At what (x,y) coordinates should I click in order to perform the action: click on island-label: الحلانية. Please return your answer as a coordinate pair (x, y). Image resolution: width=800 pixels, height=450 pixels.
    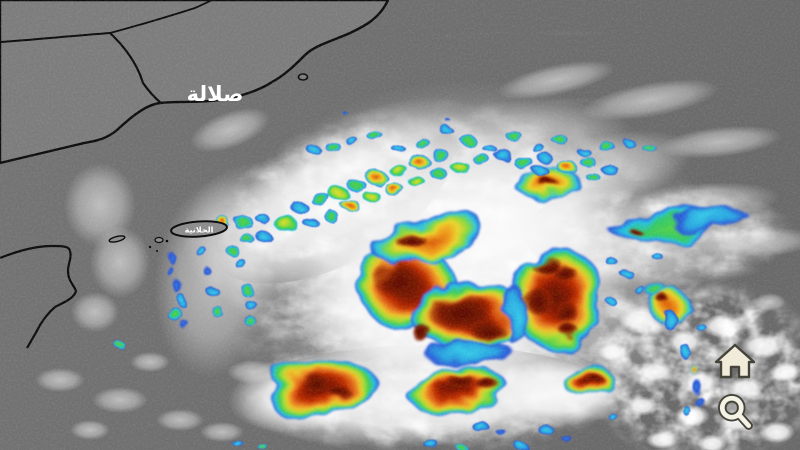
    Looking at the image, I should click on (199, 230).